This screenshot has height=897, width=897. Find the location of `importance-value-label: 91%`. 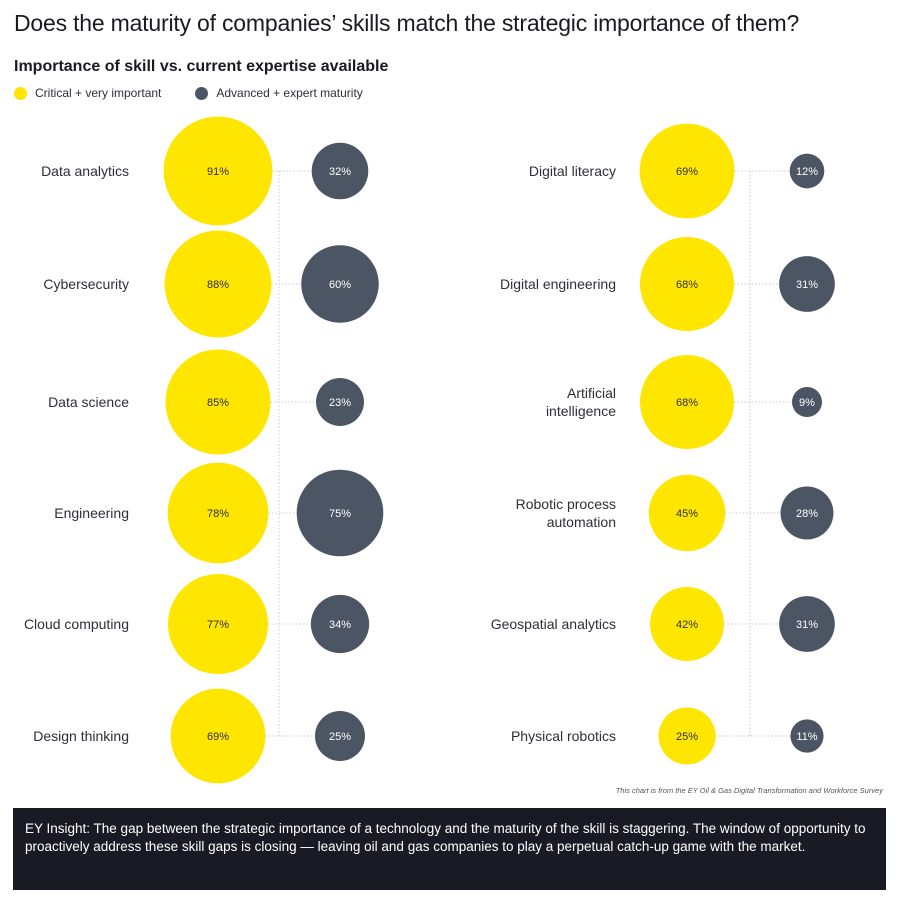

importance-value-label: 91% is located at coordinates (218, 172).